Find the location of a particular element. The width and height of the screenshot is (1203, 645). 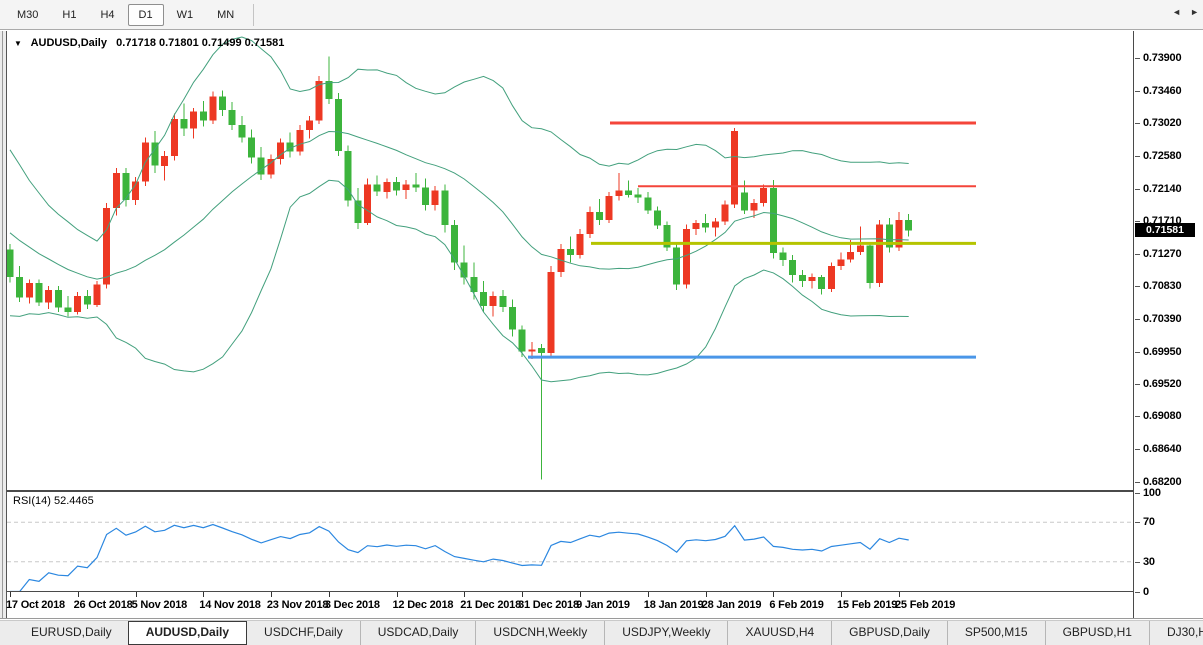

tab-dj30-h4: DJ30,H4 is located at coordinates (1175, 633).